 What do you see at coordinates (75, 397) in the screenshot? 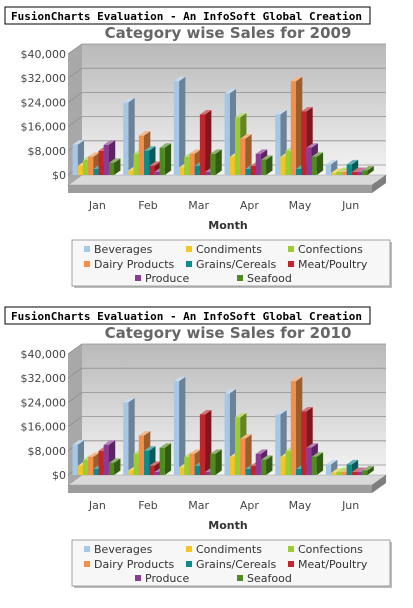
I see `gridline-side` at bounding box center [75, 397].